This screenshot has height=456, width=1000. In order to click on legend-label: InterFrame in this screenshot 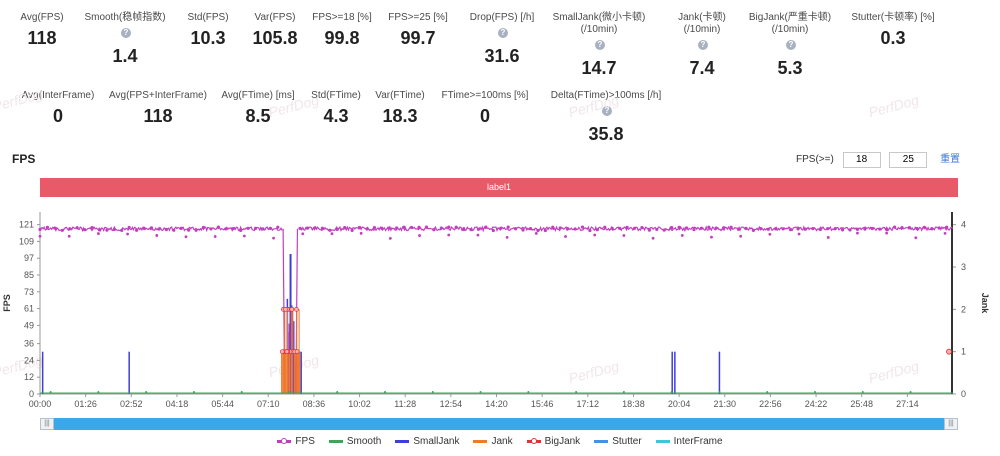, I will do `click(698, 441)`.